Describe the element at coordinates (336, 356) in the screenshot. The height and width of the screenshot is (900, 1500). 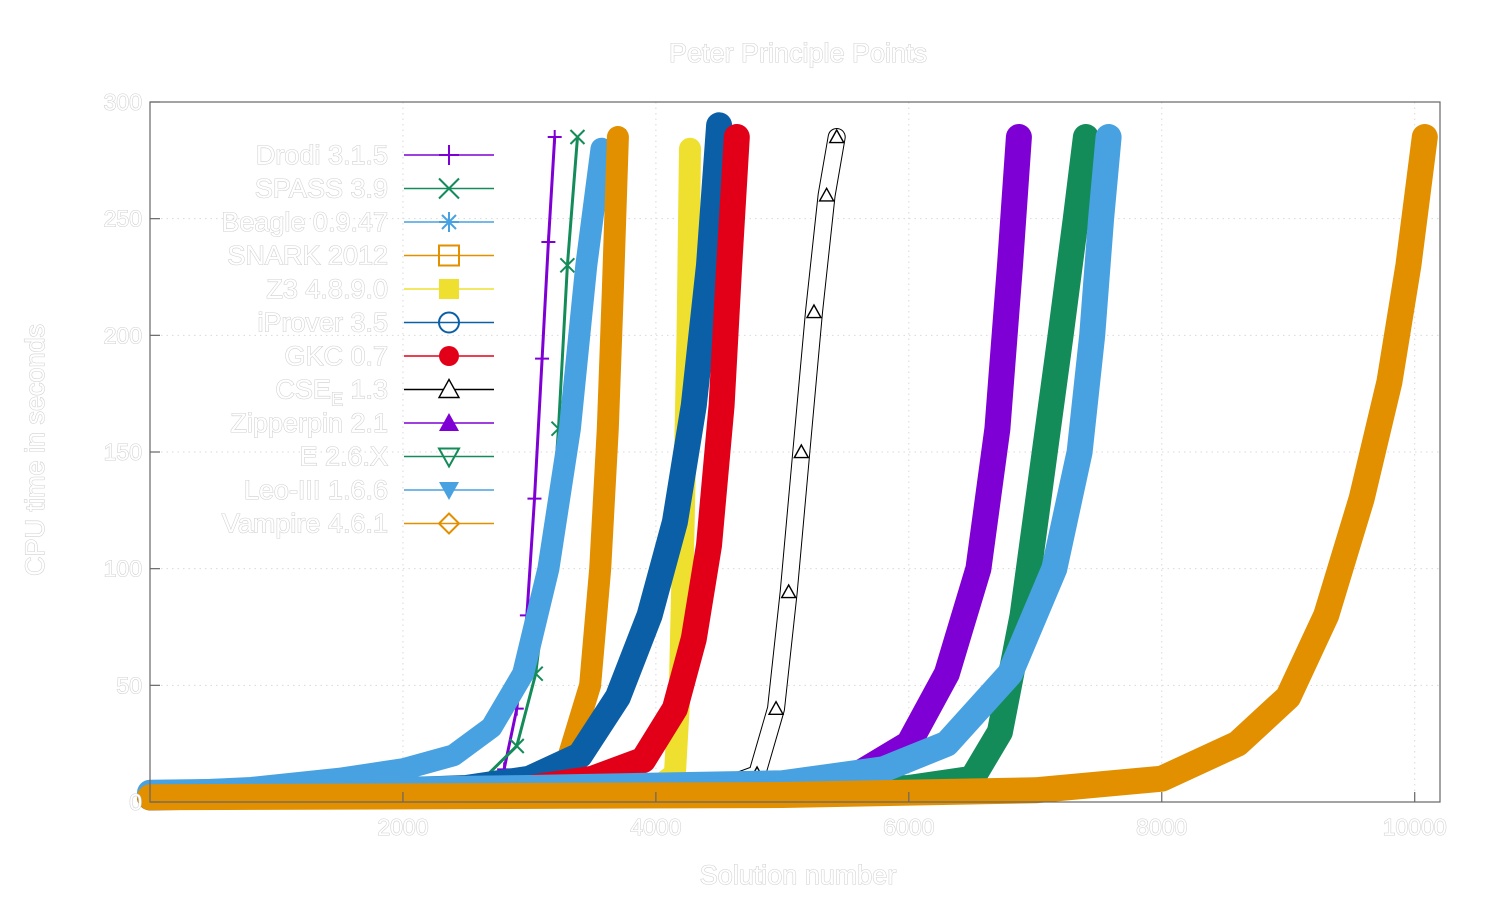
I see `legend-label: GKC 0.7` at that location.